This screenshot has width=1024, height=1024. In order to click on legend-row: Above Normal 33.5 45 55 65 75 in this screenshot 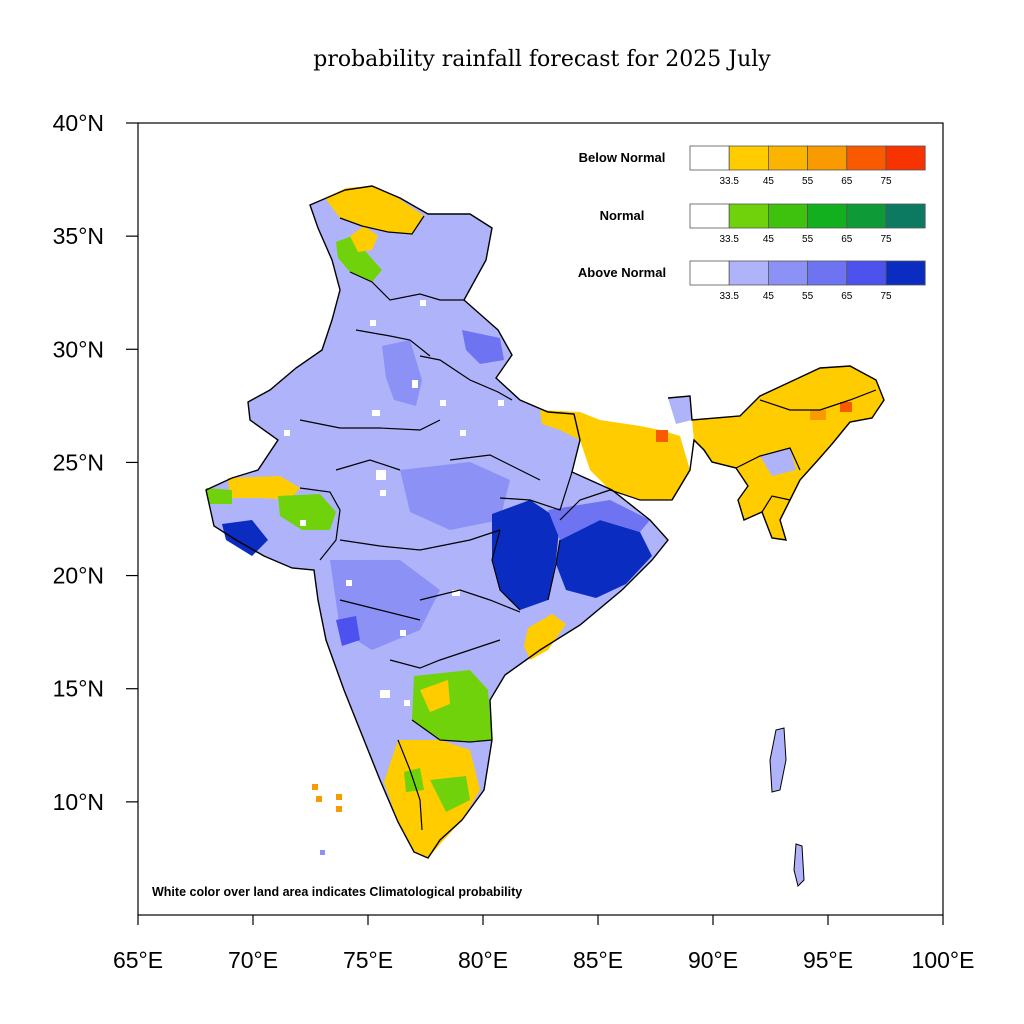, I will do `click(752, 281)`.